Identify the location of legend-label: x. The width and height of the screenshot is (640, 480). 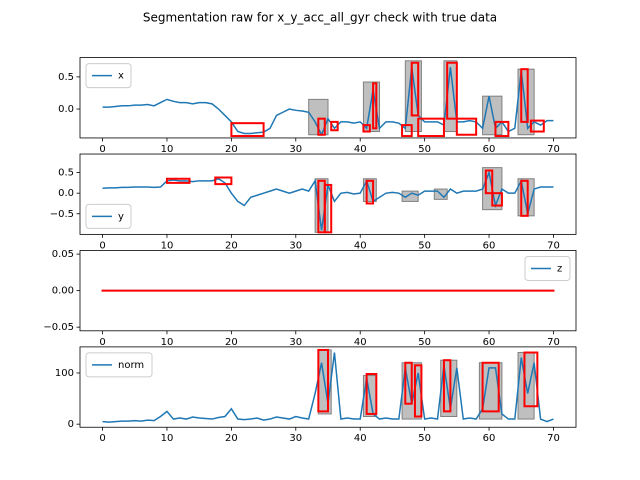
(121, 76).